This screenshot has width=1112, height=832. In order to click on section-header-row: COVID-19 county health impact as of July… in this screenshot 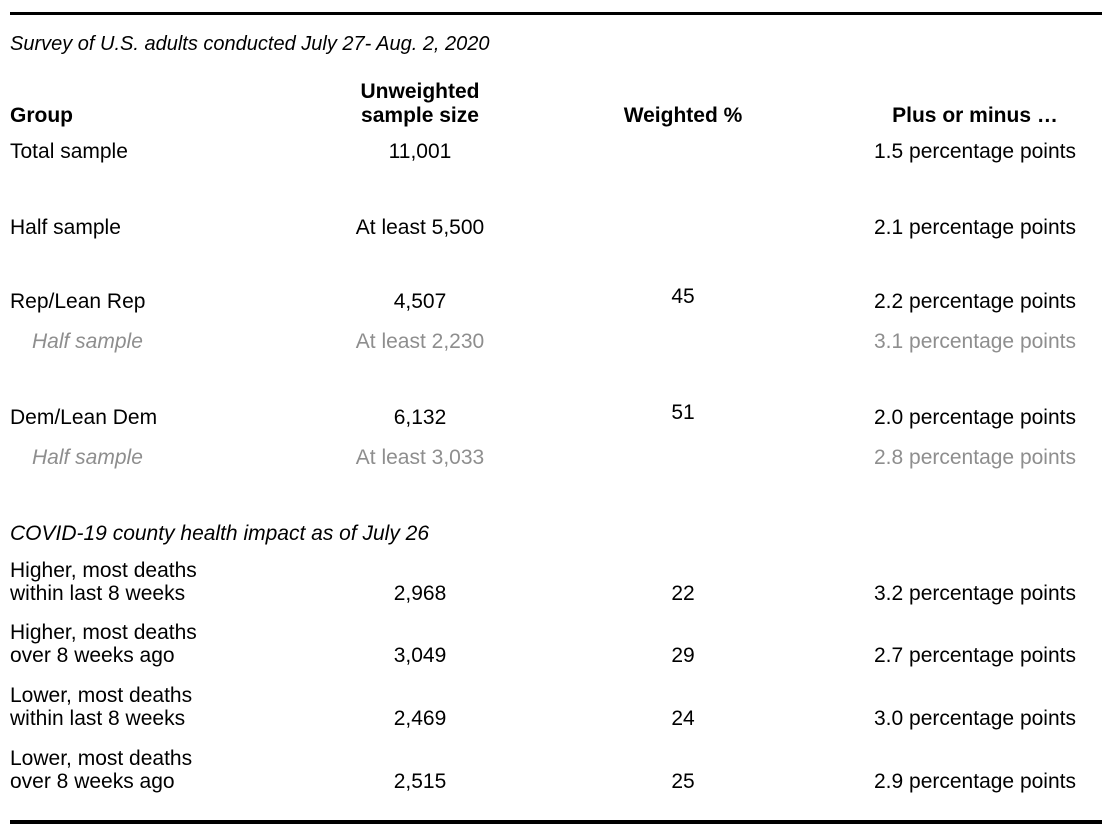, I will do `click(556, 507)`.